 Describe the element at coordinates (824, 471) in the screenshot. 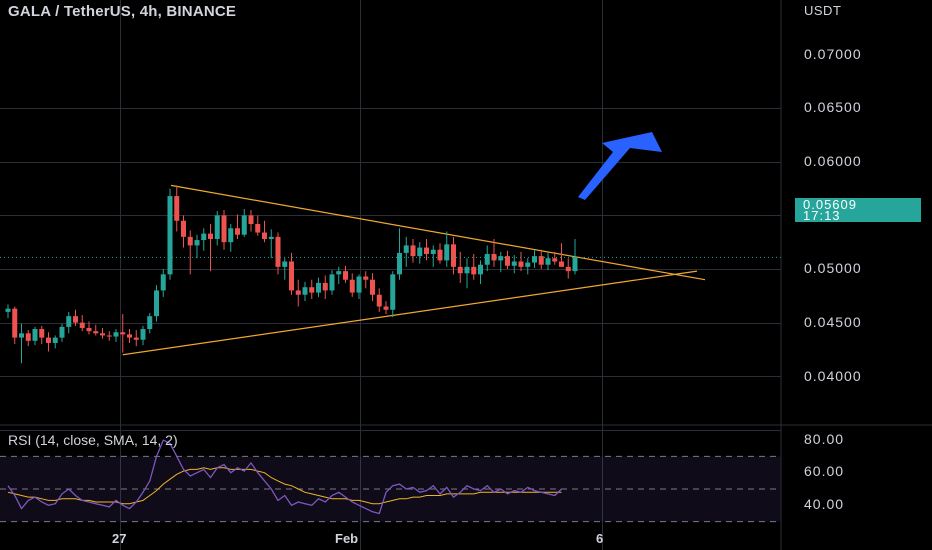

I see `rsi-tick: 60.00` at that location.